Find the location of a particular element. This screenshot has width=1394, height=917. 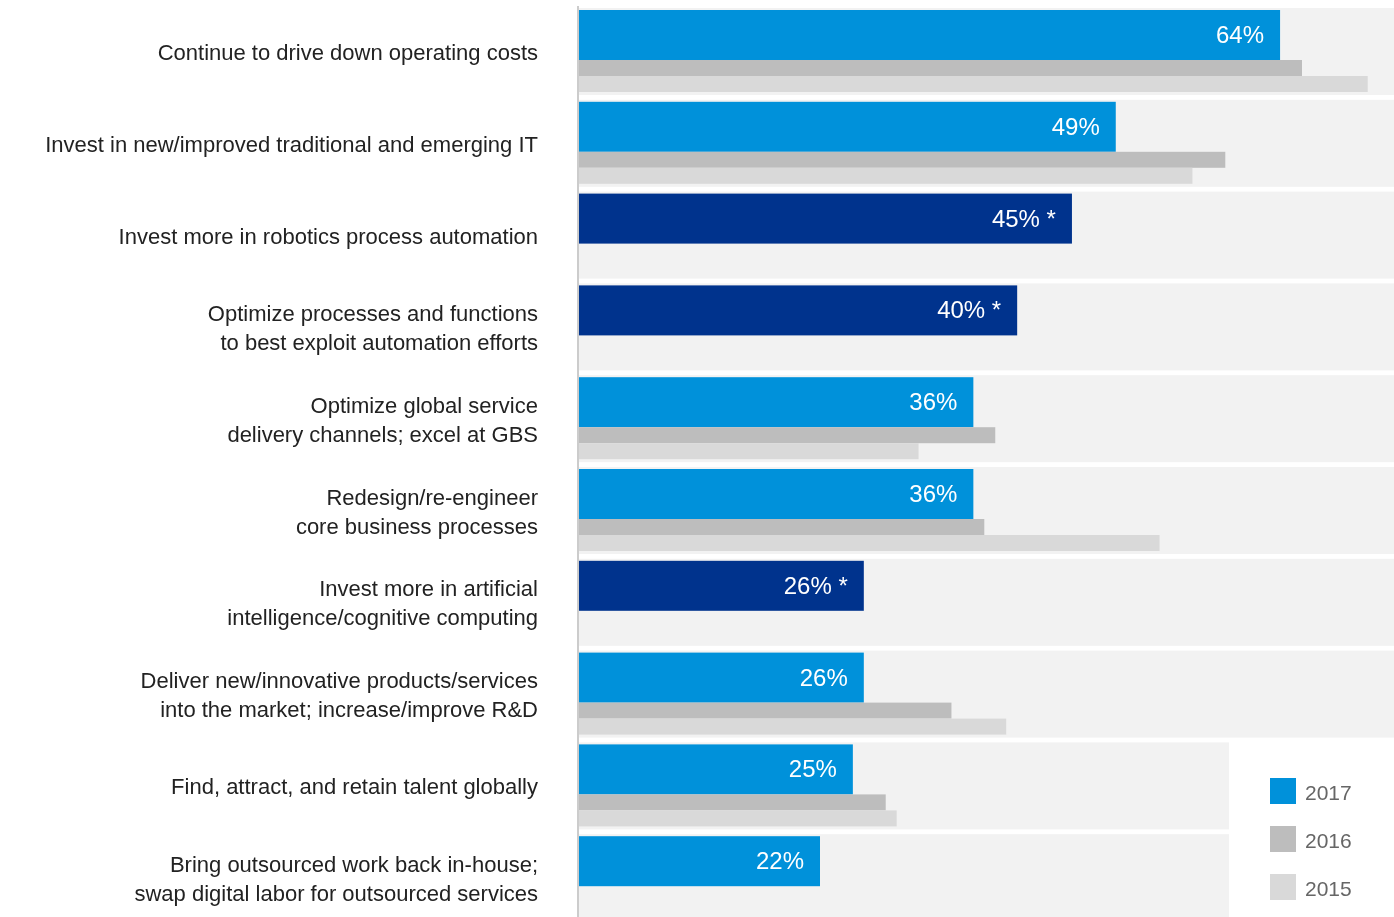

y-tick-label: Bring outsourced work back in-house; swap digital labor for outsourced services is located at coordinates (336, 878).